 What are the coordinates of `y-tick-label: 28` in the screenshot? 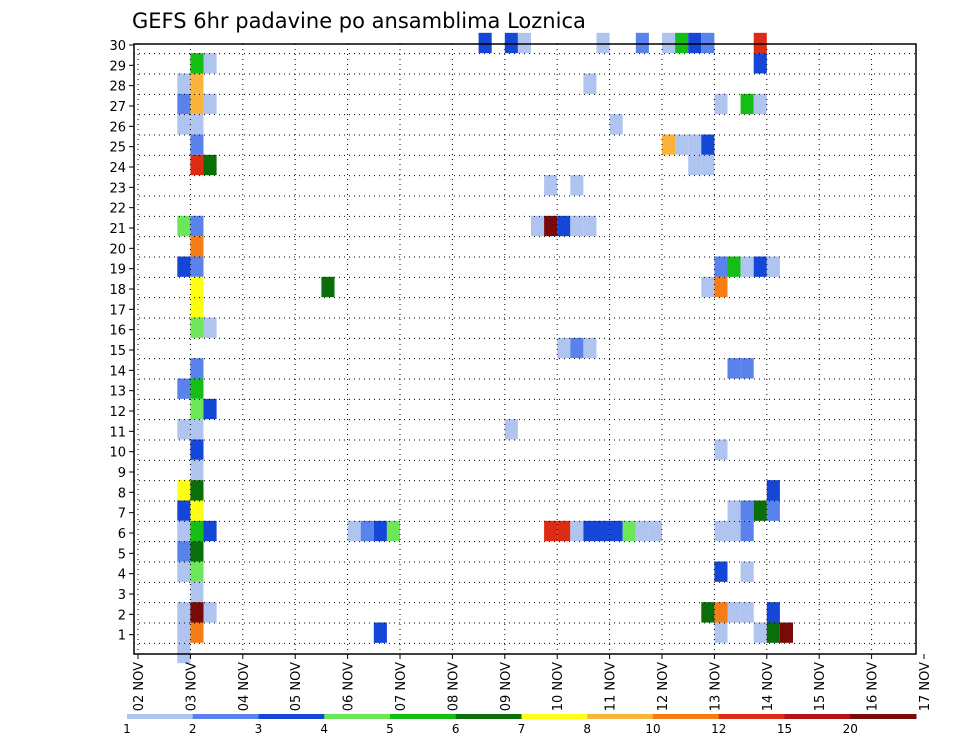 It's located at (117, 87).